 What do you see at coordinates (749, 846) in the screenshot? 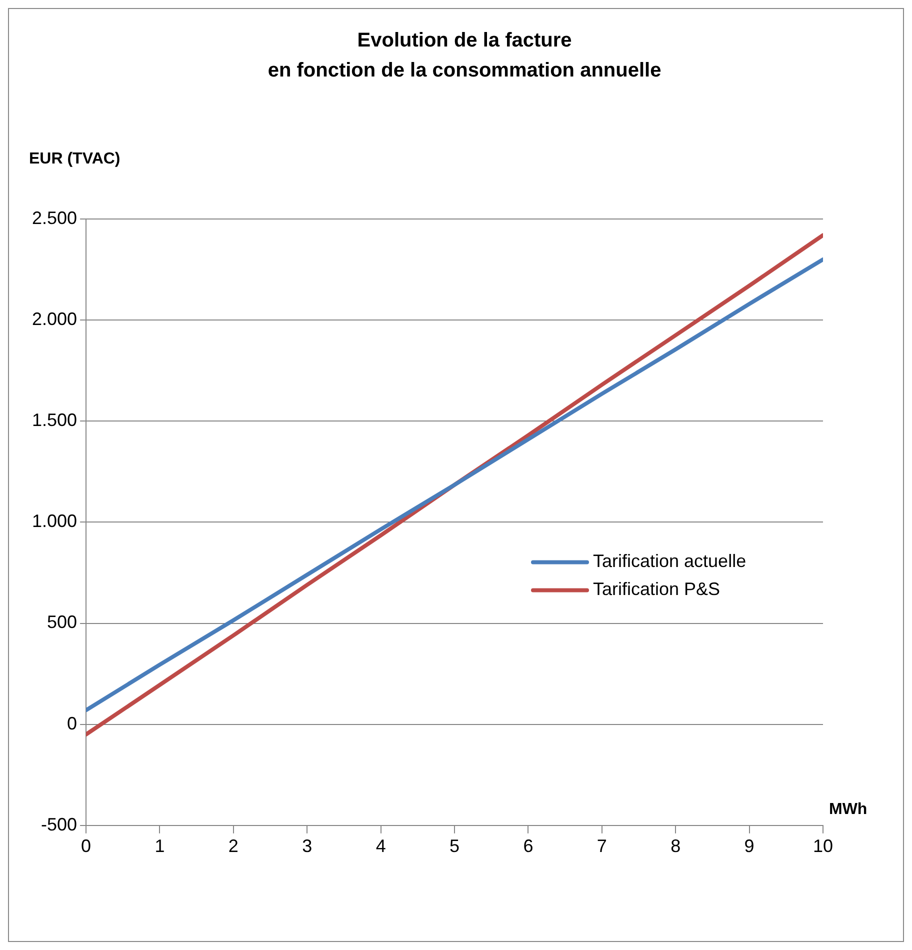
I see `x-tick-label: 9` at bounding box center [749, 846].